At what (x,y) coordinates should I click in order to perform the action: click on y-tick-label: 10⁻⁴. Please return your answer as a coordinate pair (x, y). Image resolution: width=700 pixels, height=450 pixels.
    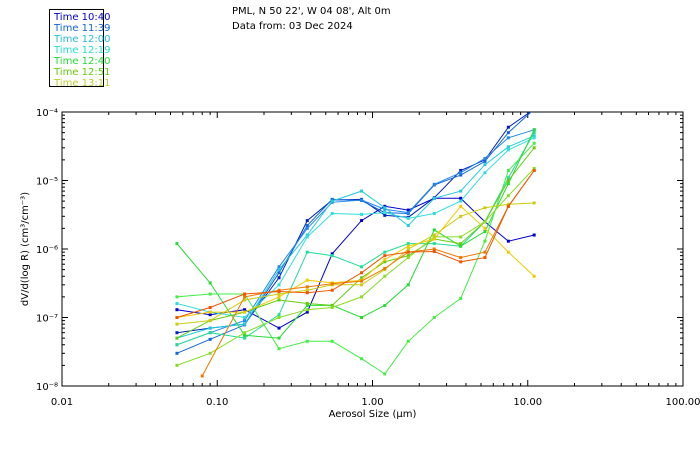
    Looking at the image, I should click on (47, 113).